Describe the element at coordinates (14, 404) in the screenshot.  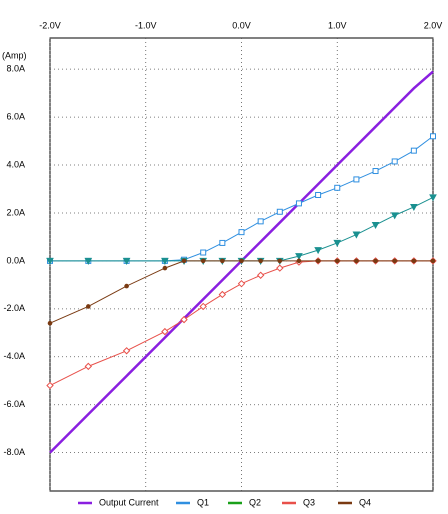
I see `y-tick-label: -6.0A` at that location.